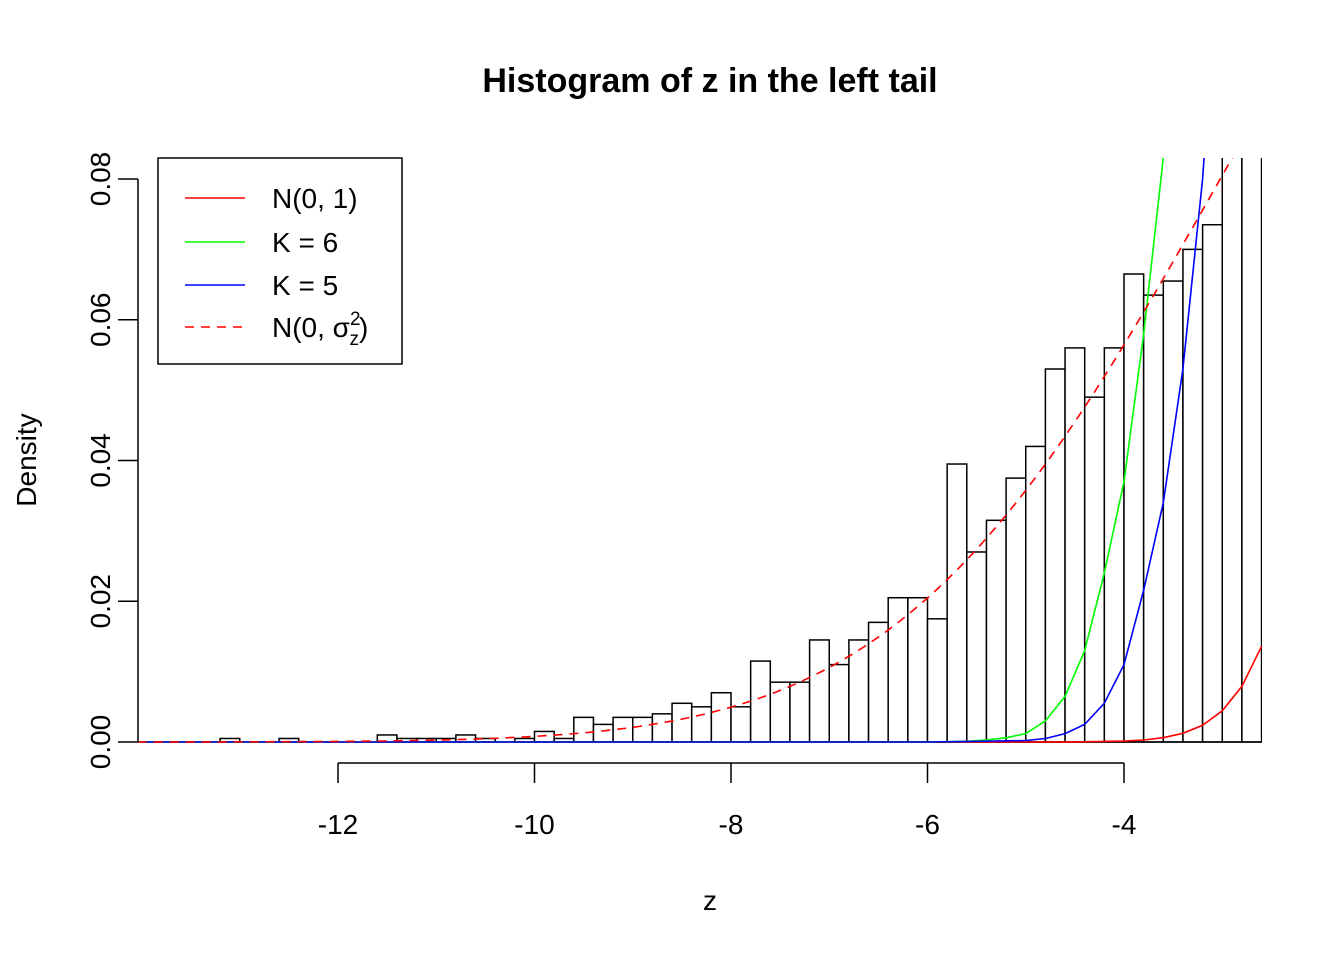 This screenshot has height=960, width=1344. I want to click on y-tick-label: 0.08, so click(100, 179).